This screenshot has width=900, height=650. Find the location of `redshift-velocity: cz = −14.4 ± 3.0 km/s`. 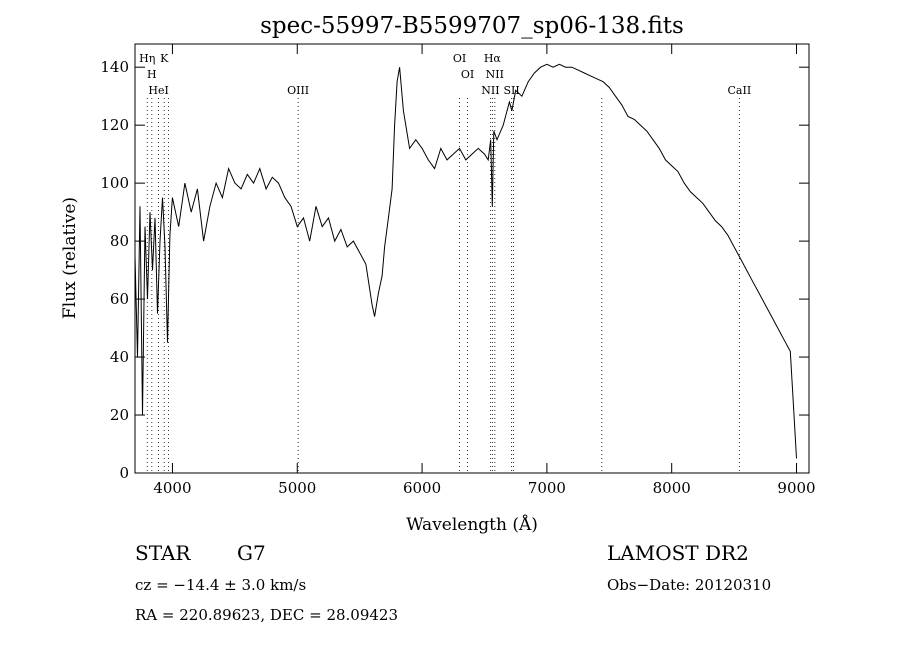

redshift-velocity: cz = −14.4 ± 3.0 km/s is located at coordinates (220, 585).